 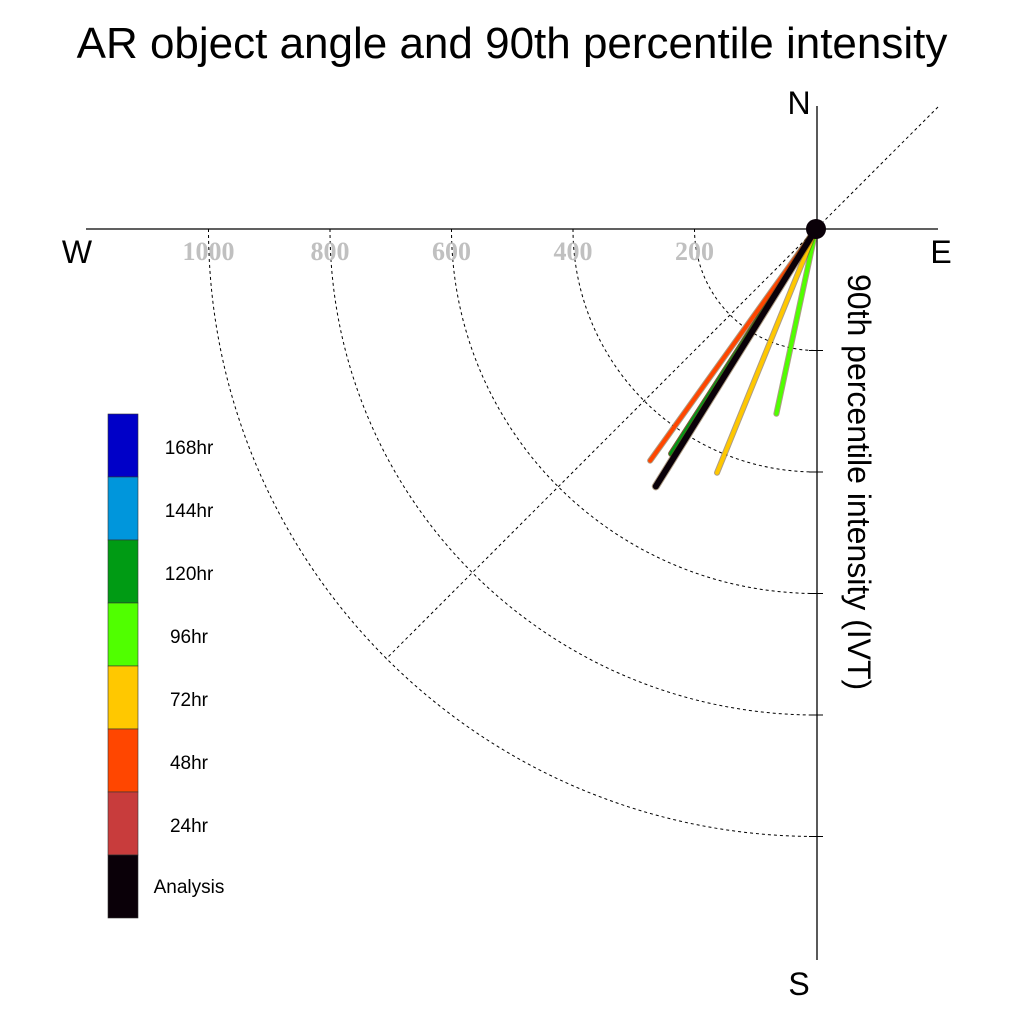 I want to click on compass-west: W, so click(x=77, y=252).